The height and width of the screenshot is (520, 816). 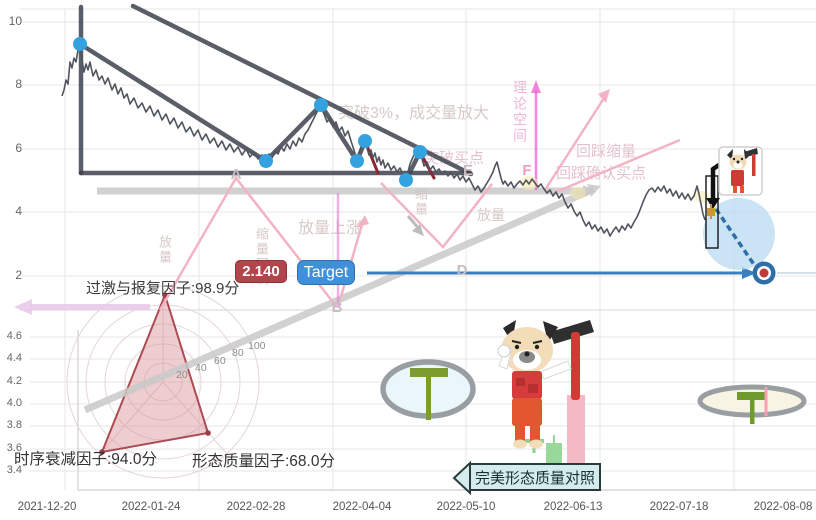 I want to click on quality-comparison-callout: 完美形态质量对照, so click(x=535, y=477).